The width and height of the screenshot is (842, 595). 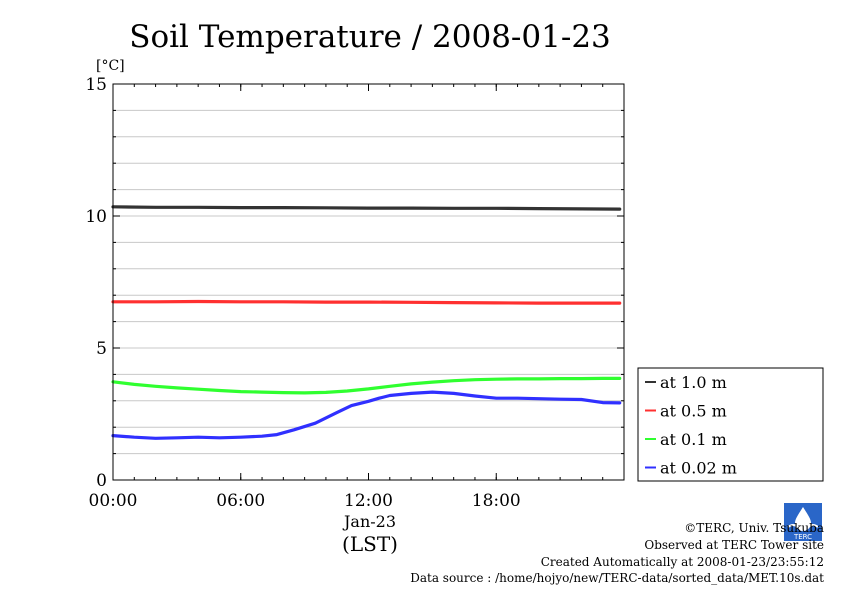 What do you see at coordinates (802, 537) in the screenshot?
I see `logo-text: TERC` at bounding box center [802, 537].